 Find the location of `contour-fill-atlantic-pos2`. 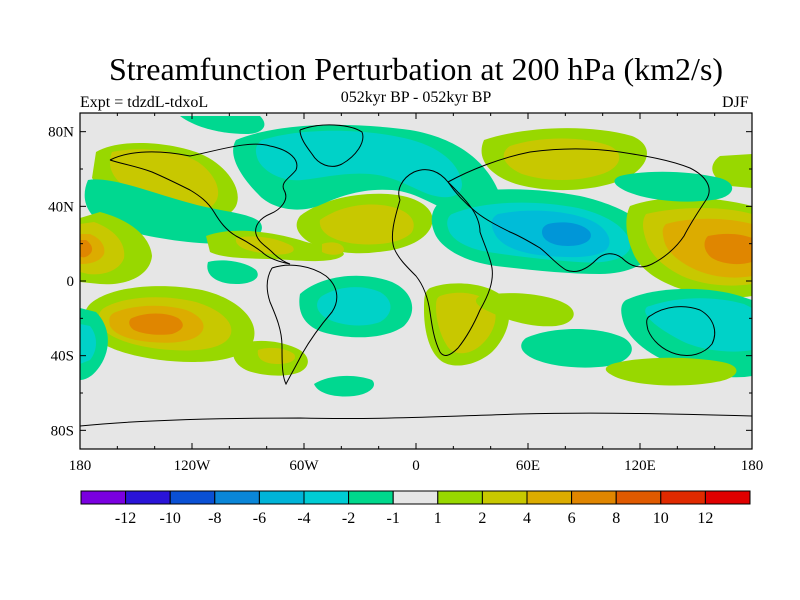

contour-fill-atlantic-pos2 is located at coordinates (366, 224).